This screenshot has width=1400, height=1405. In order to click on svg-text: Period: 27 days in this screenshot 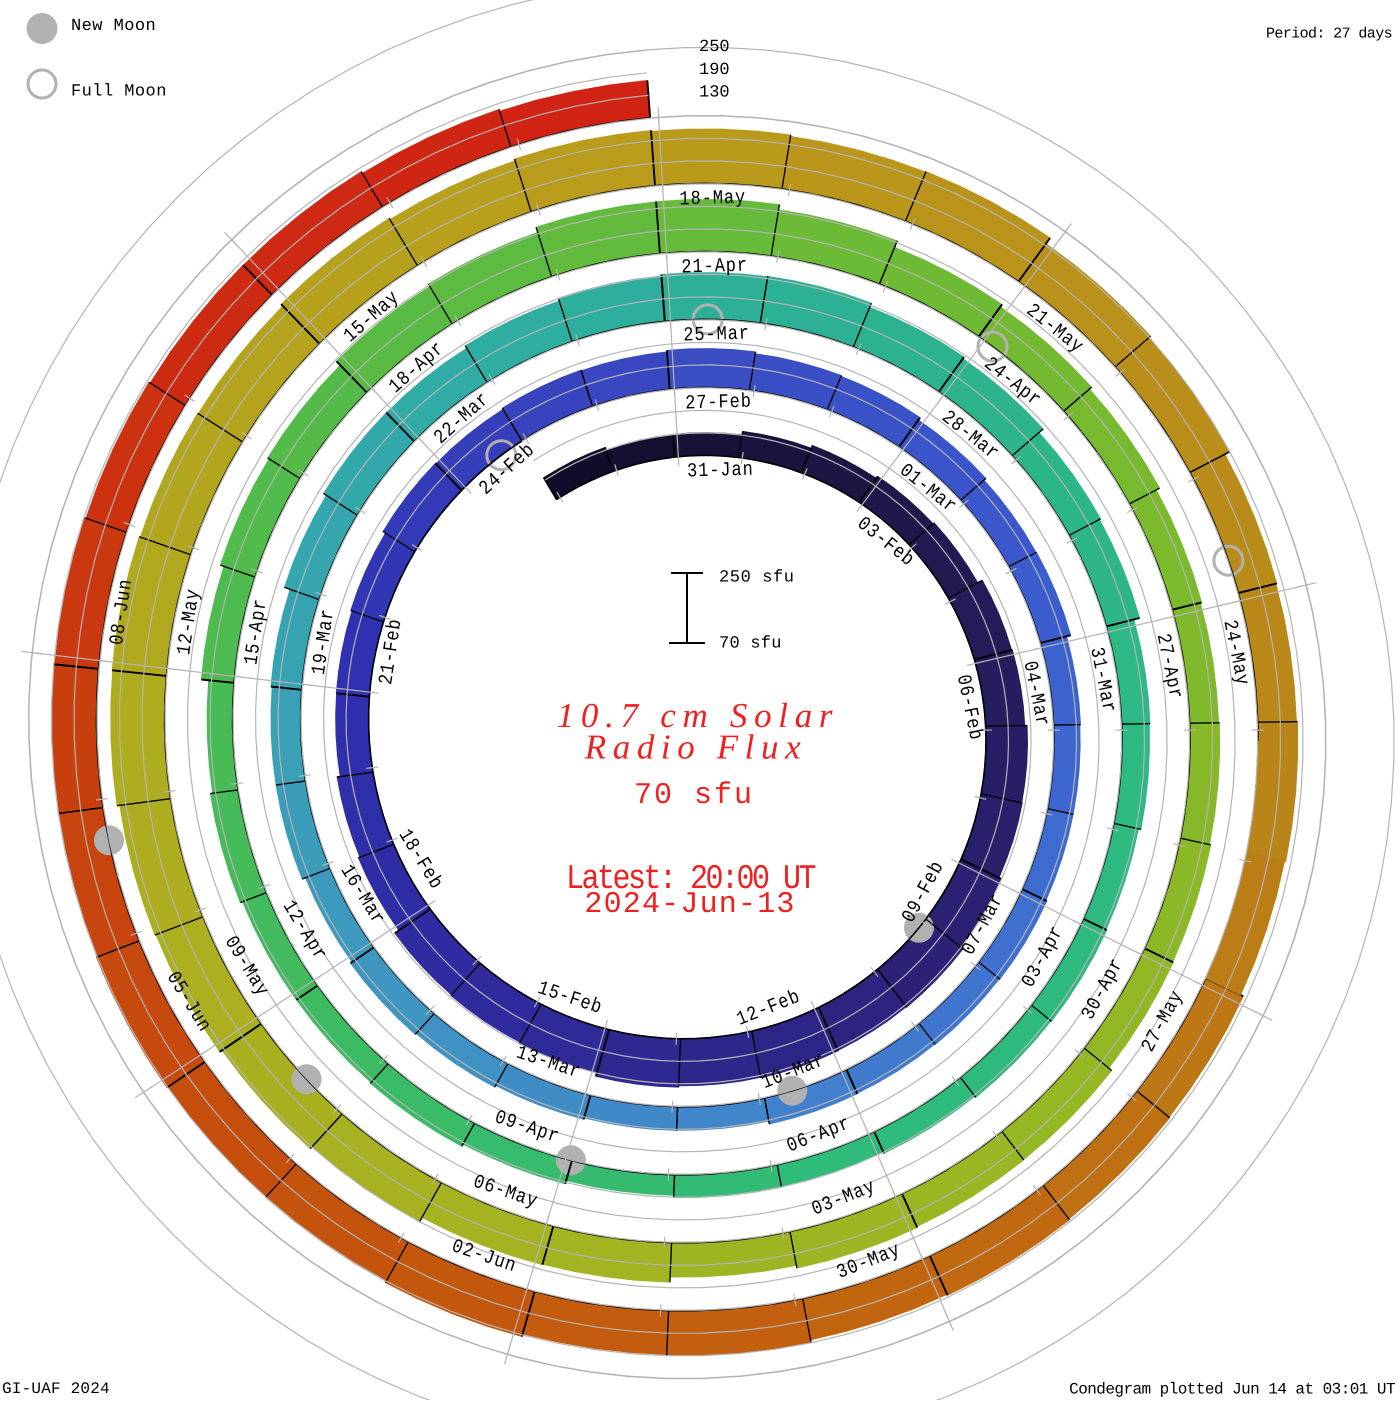, I will do `click(1329, 34)`.